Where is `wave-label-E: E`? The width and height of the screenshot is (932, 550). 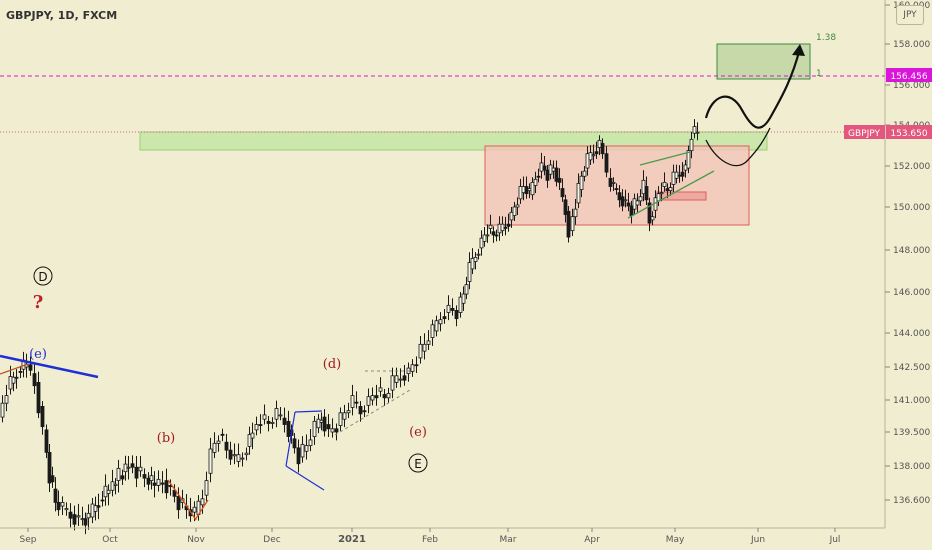 wave-label-E: E is located at coordinates (418, 464).